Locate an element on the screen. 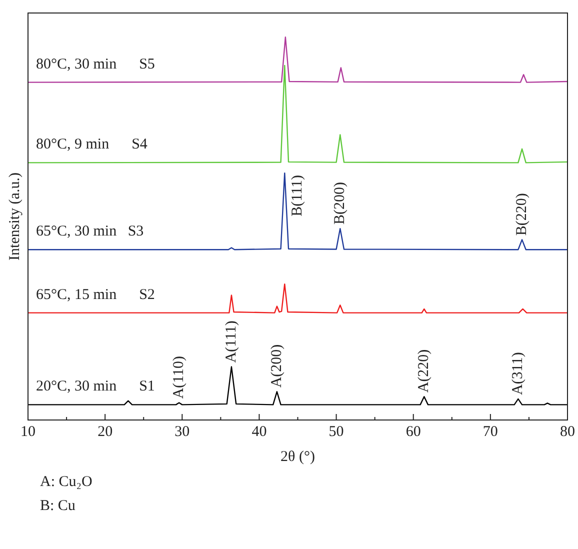 The height and width of the screenshot is (549, 578). text: B: Cu is located at coordinates (58, 506).